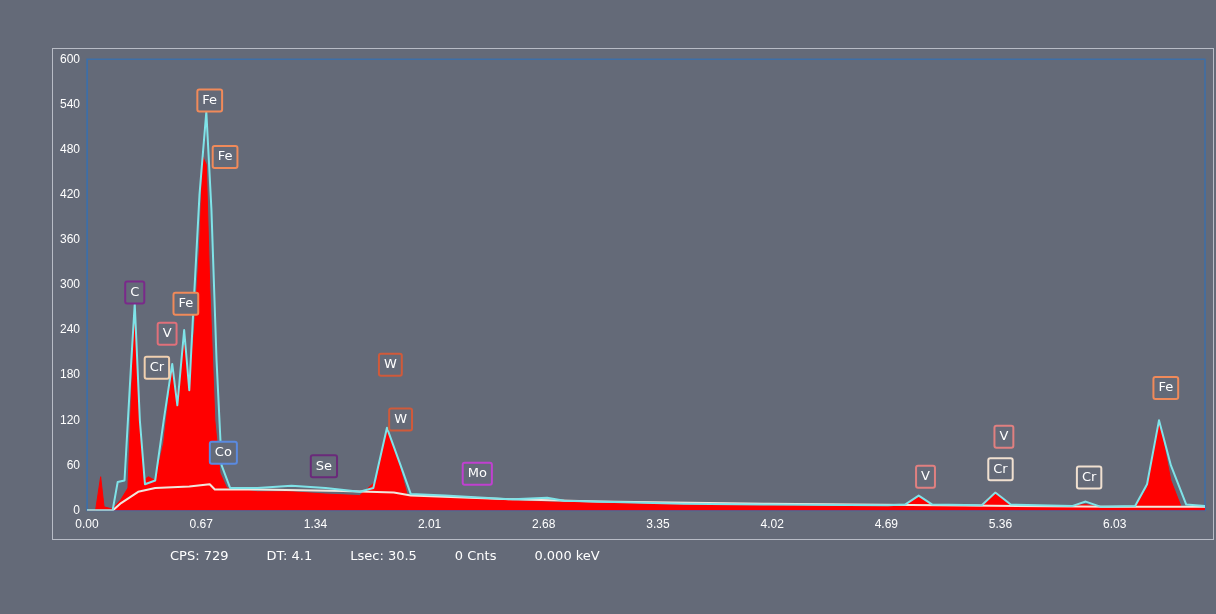  What do you see at coordinates (475, 555) in the screenshot?
I see `text: 0 Cnts` at bounding box center [475, 555].